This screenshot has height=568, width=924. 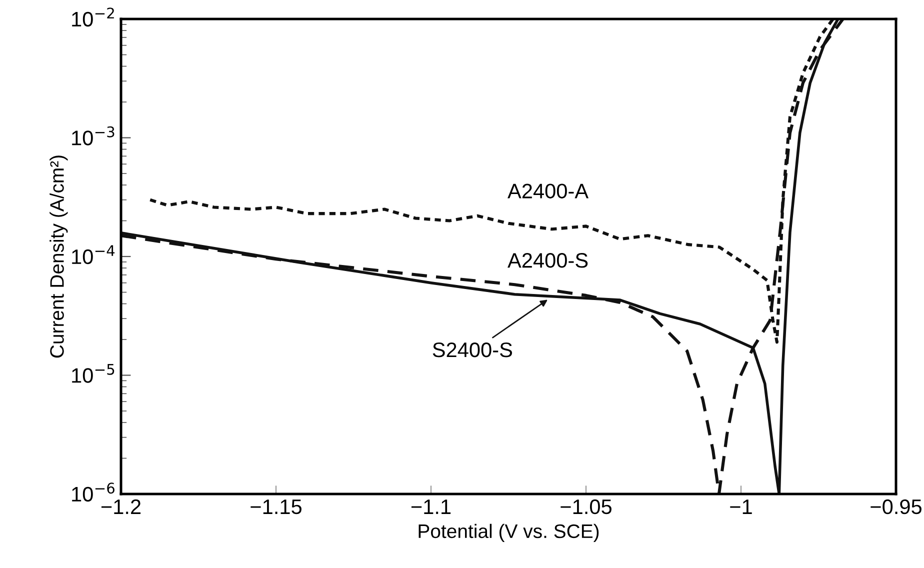 What do you see at coordinates (896, 506) in the screenshot?
I see `x-tick-label: −0.95` at bounding box center [896, 506].